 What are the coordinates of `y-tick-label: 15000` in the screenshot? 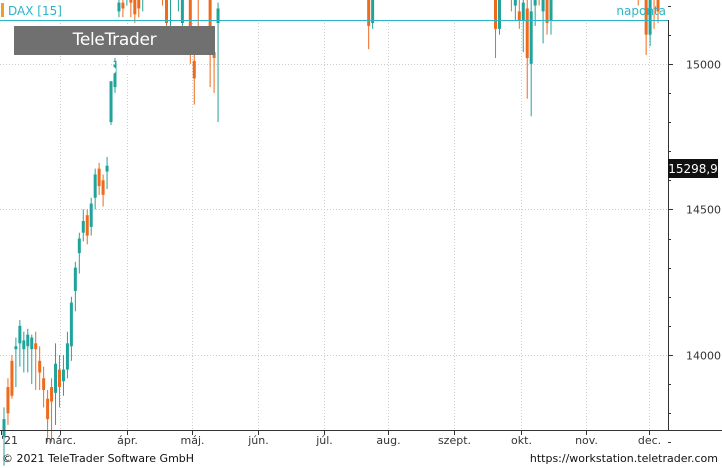 It's located at (703, 65).